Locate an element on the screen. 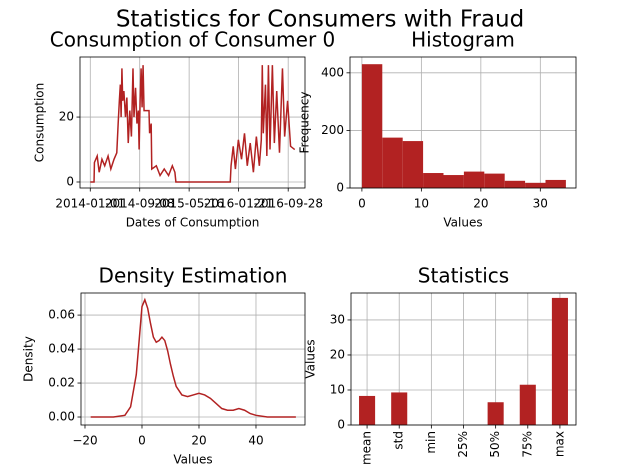 The width and height of the screenshot is (640, 476). x-tick-label: min is located at coordinates (431, 442).